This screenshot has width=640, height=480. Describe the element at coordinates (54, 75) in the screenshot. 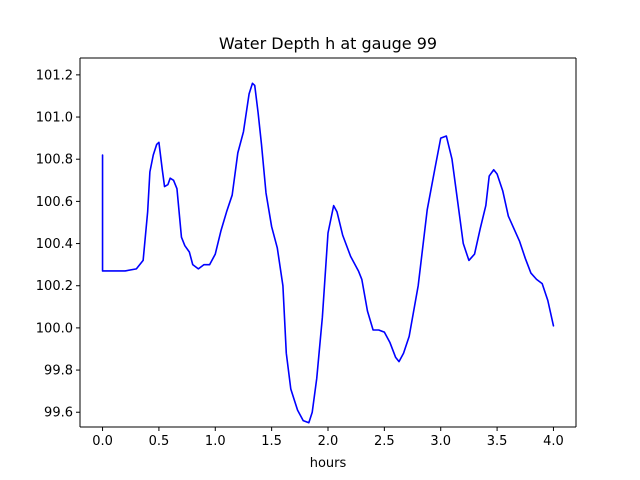

I see `y-tick-label: 101.2` at that location.